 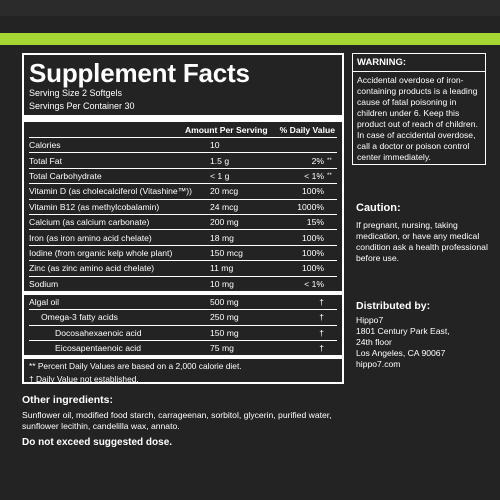 What do you see at coordinates (101, 252) in the screenshot?
I see `nutrient-name: Iodine (from organic kelp whole plant)` at bounding box center [101, 252].